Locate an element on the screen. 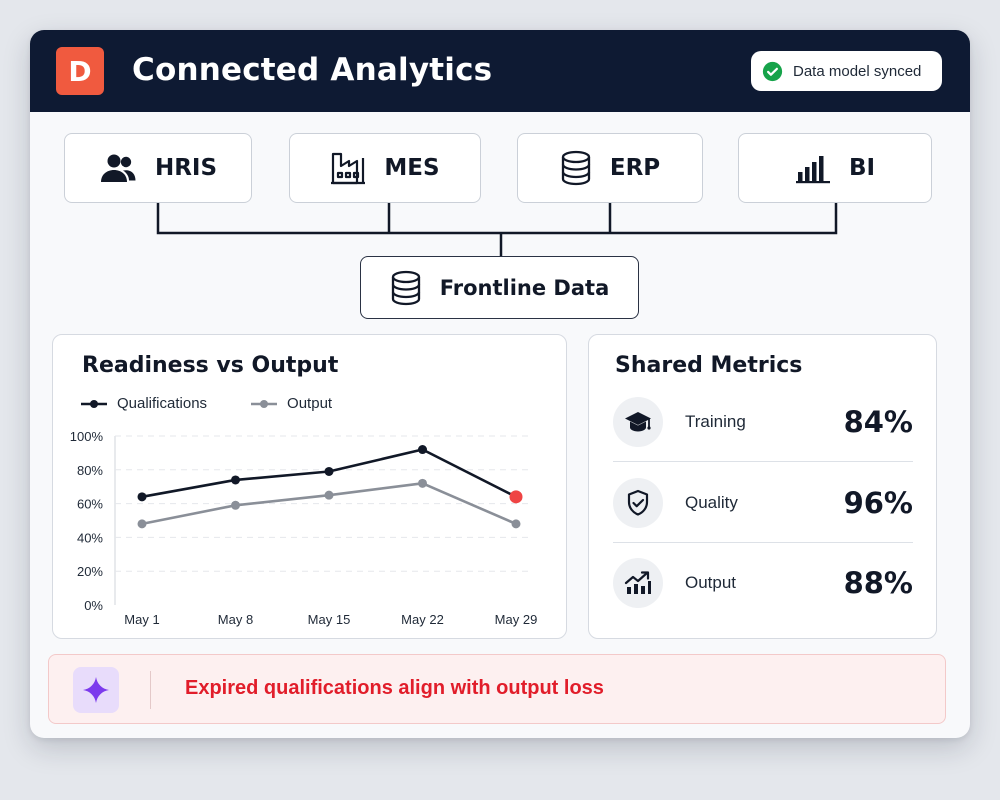 This screenshot has width=1000, height=800. x-tick-label: May 29 is located at coordinates (516, 619).